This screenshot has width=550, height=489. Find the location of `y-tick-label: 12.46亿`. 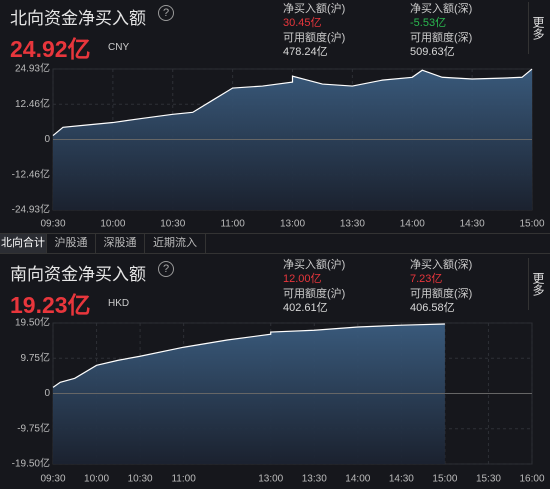

y-tick-label: 12.46亿 is located at coordinates (32, 103).